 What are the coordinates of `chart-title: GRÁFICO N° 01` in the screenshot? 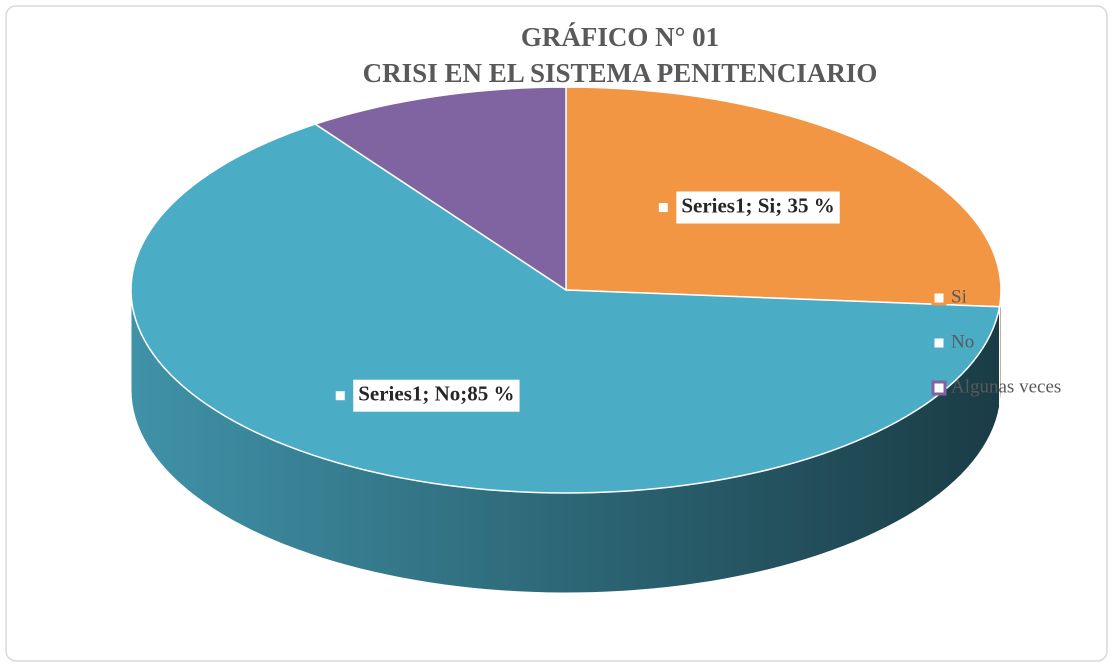 It's located at (620, 37).